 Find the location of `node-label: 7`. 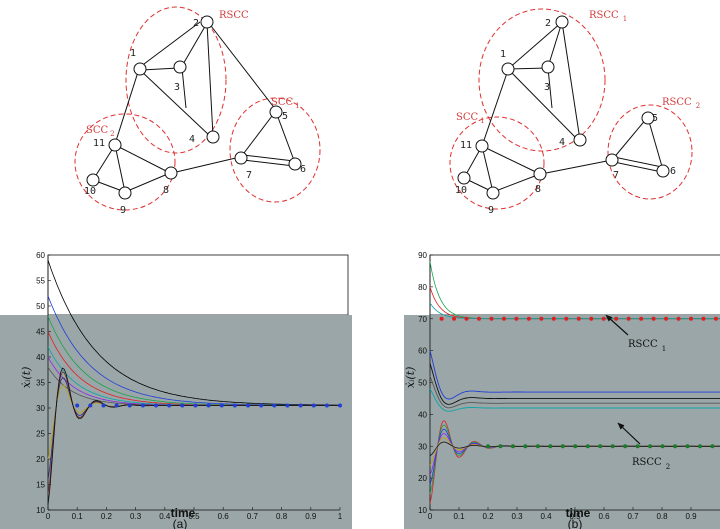

node-label: 7 is located at coordinates (249, 175).